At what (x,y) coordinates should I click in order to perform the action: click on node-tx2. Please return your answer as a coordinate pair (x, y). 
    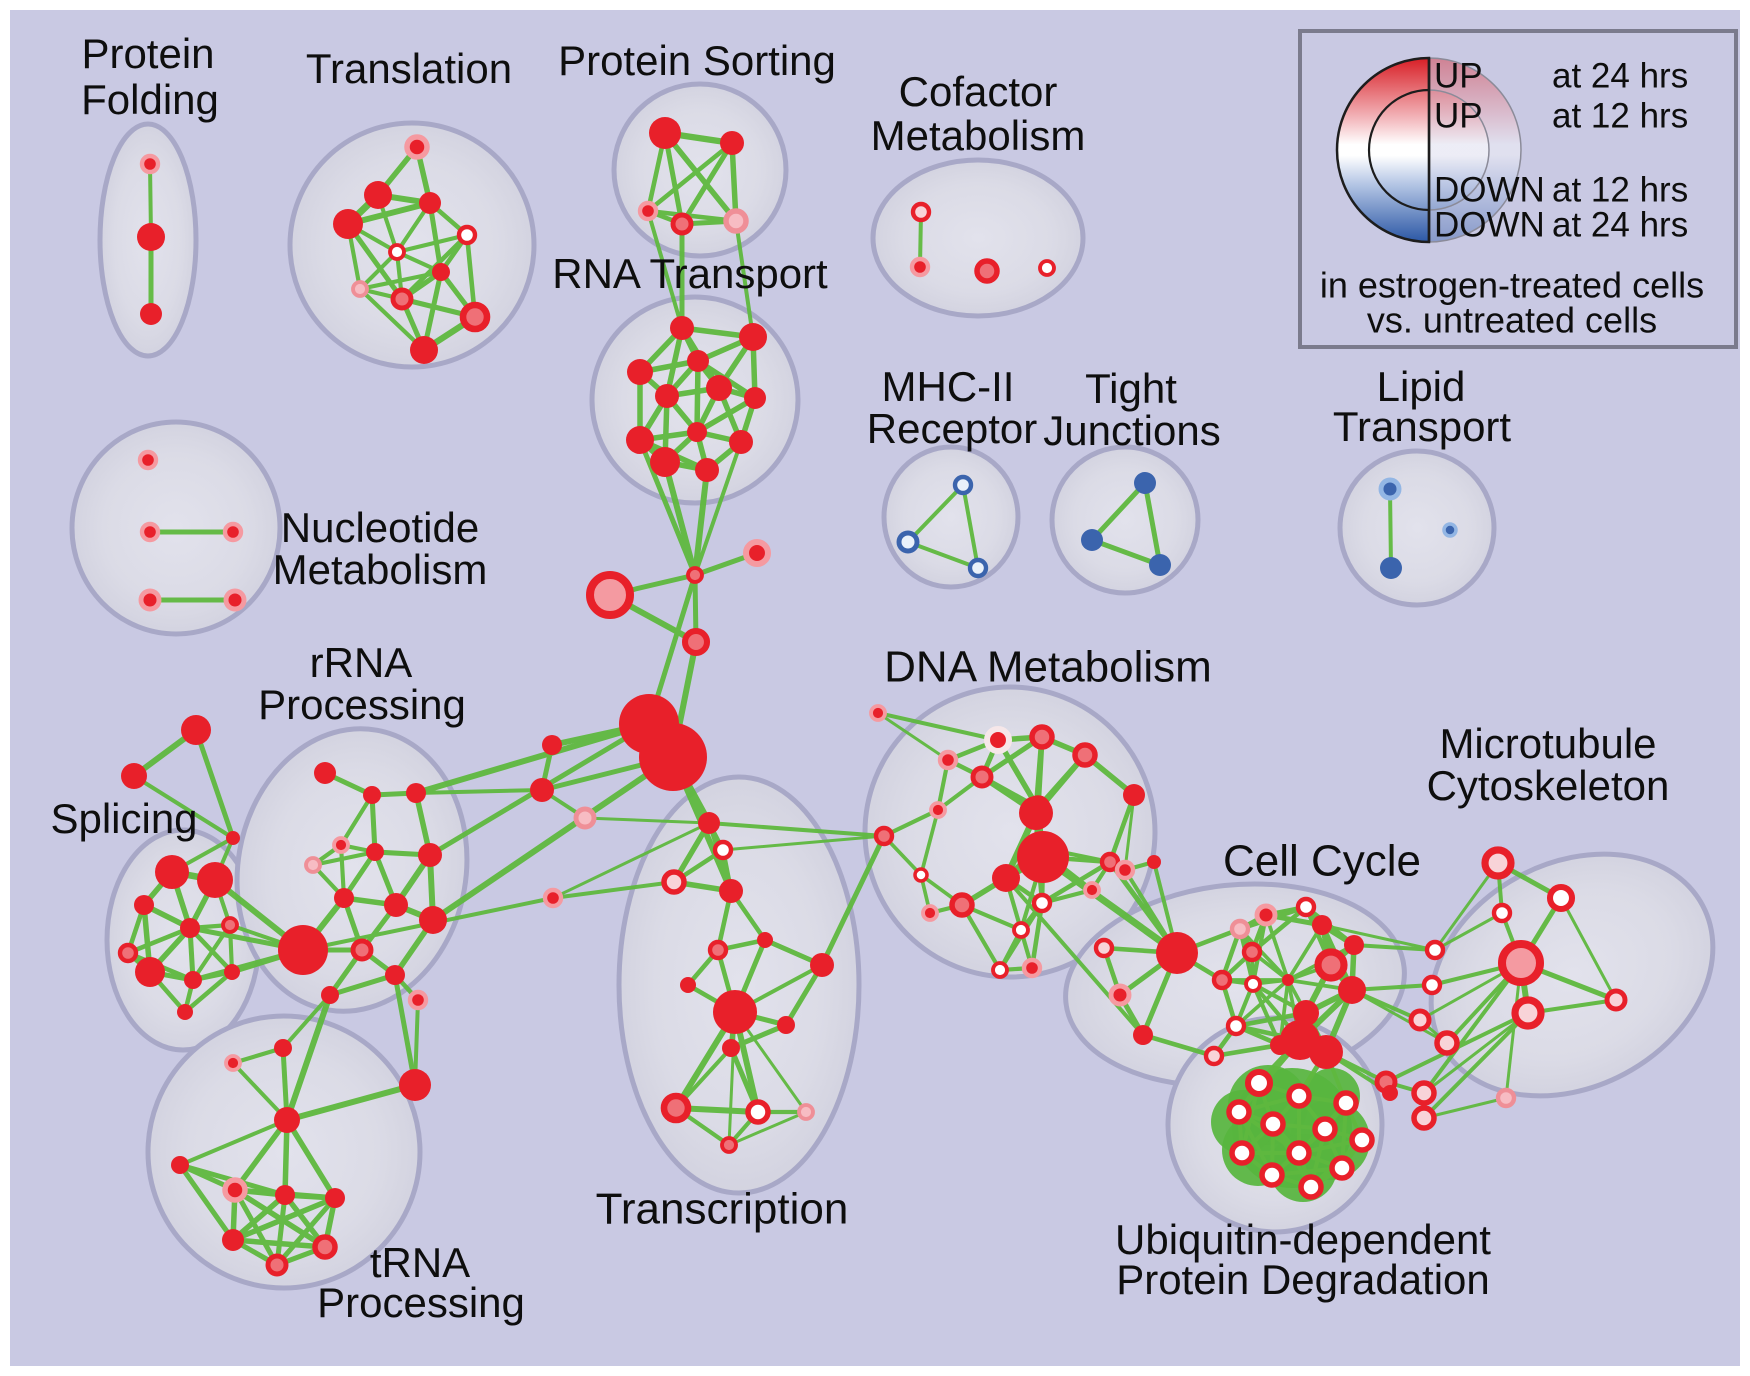
    Looking at the image, I should click on (723, 850).